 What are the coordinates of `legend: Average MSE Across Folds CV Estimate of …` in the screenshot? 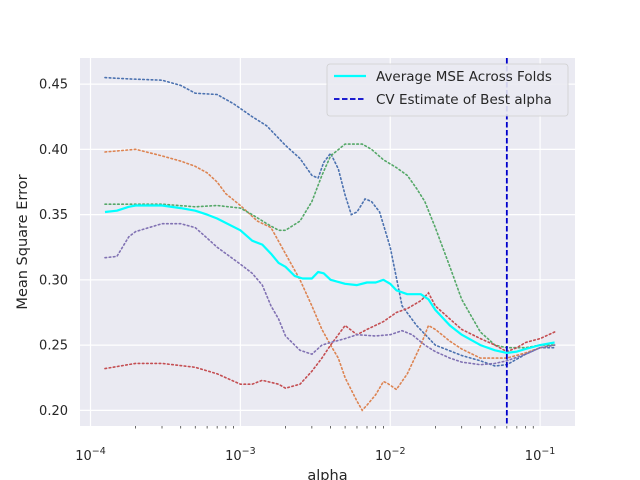 It's located at (447, 90).